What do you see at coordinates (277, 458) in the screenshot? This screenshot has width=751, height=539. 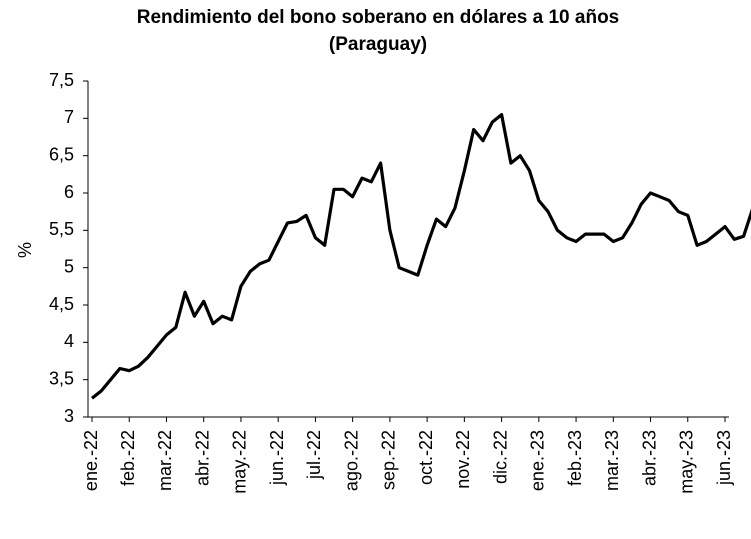 I see `x-tick-label: jun.-22` at bounding box center [277, 458].